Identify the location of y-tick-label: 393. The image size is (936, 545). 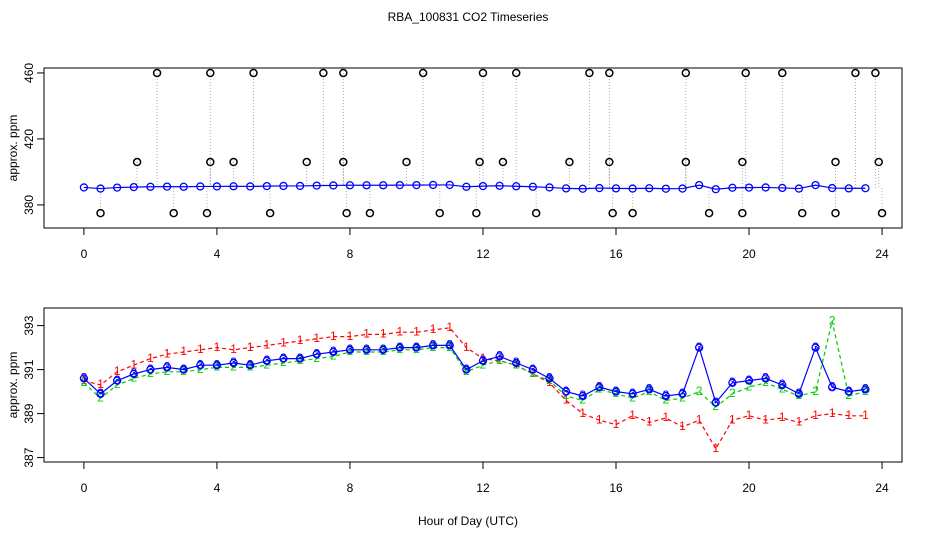
(29, 325).